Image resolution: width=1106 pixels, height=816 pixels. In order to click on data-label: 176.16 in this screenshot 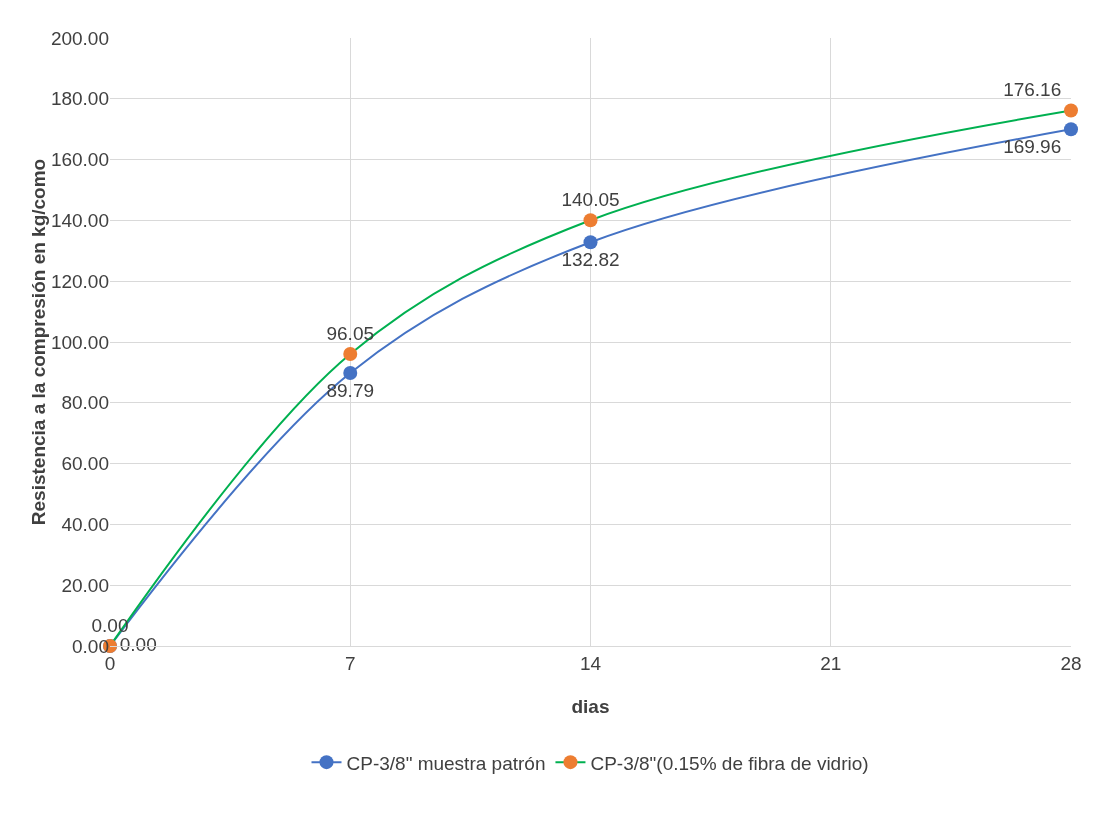, I will do `click(1032, 89)`.